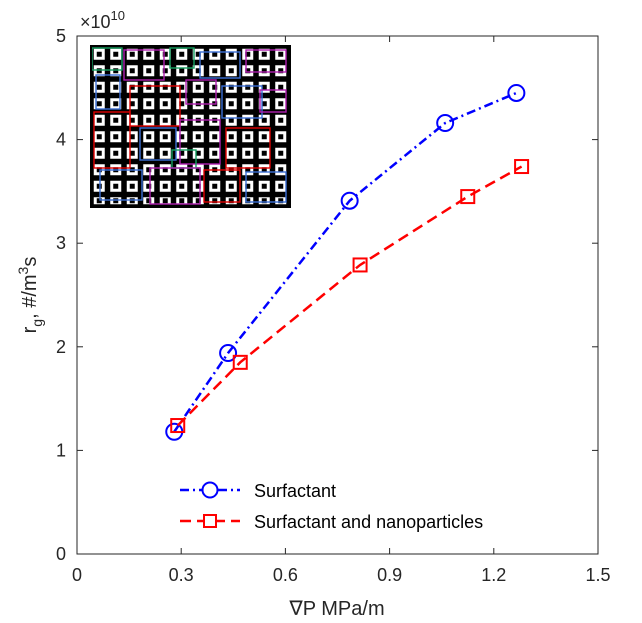  Describe the element at coordinates (210, 490) in the screenshot. I see `legend-marker-surfactant` at that location.